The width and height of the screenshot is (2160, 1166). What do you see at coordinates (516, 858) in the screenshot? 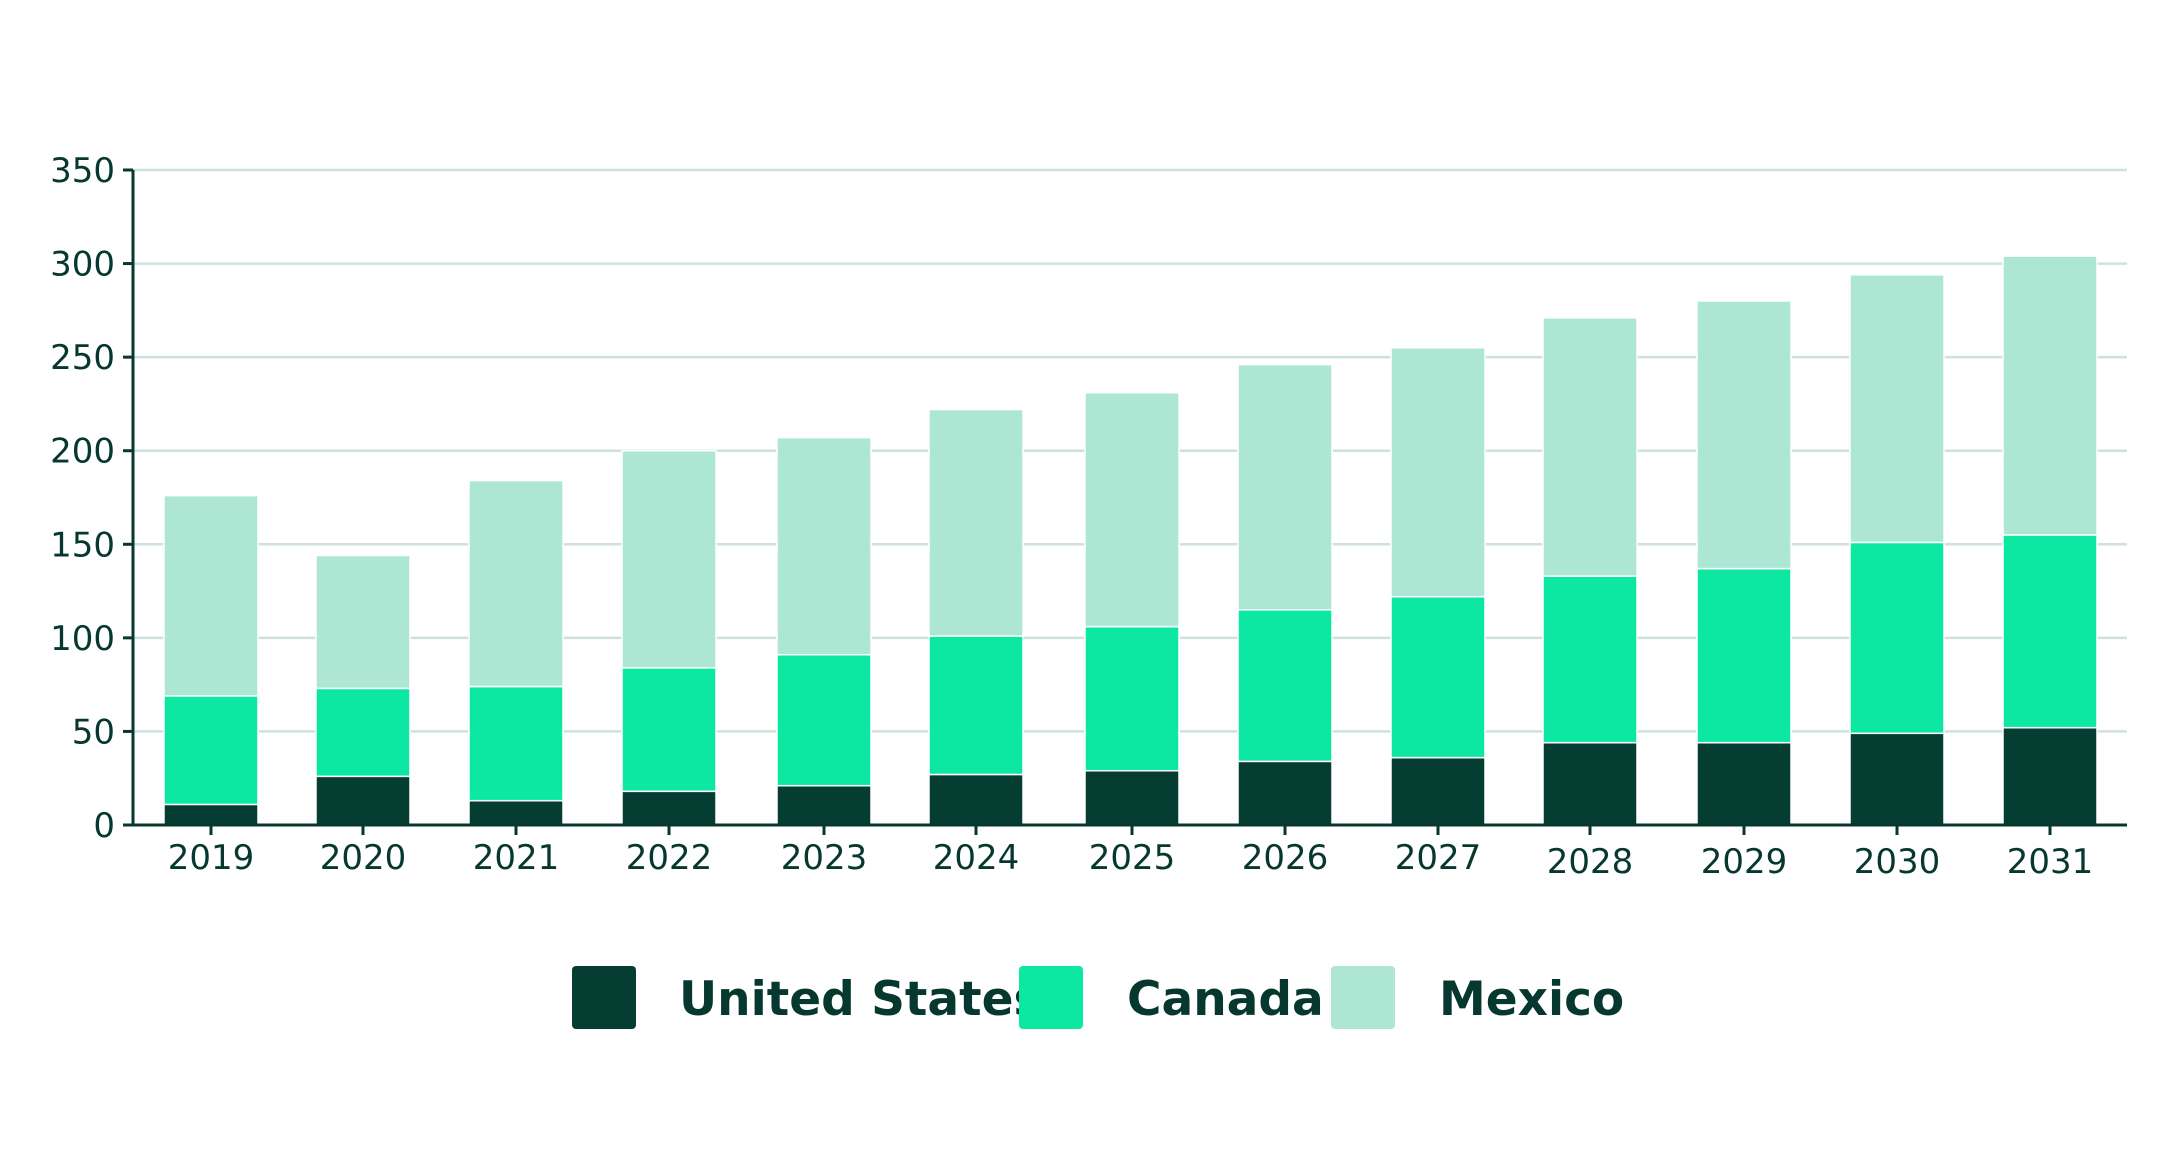
I see `x-tick-label: 2021` at bounding box center [516, 858].